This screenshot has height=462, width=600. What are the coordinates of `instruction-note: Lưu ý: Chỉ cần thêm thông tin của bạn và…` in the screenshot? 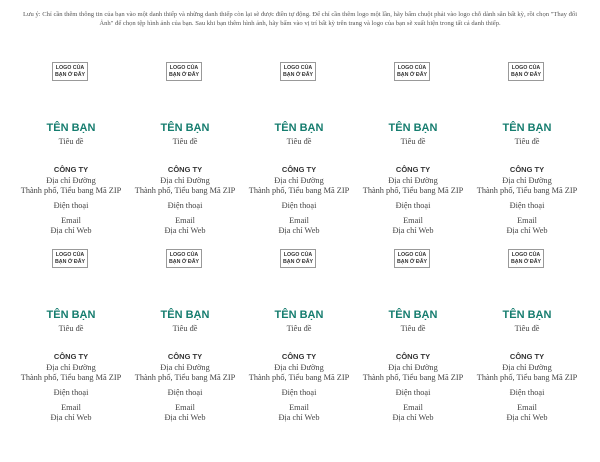 It's located at (300, 19).